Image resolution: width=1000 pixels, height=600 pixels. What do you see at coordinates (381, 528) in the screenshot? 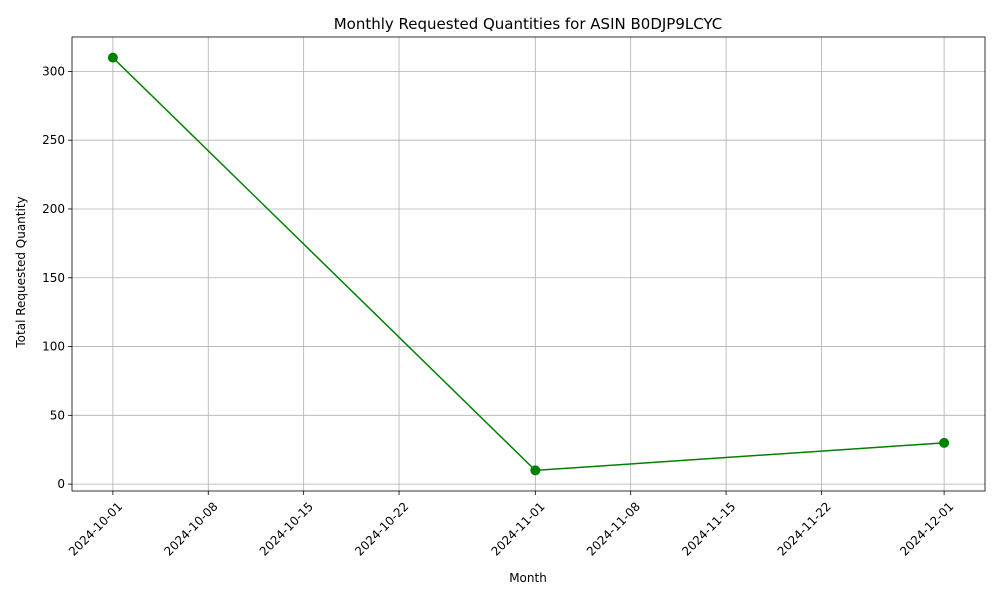
I see `x-tick-label: 2024-10-22` at bounding box center [381, 528].